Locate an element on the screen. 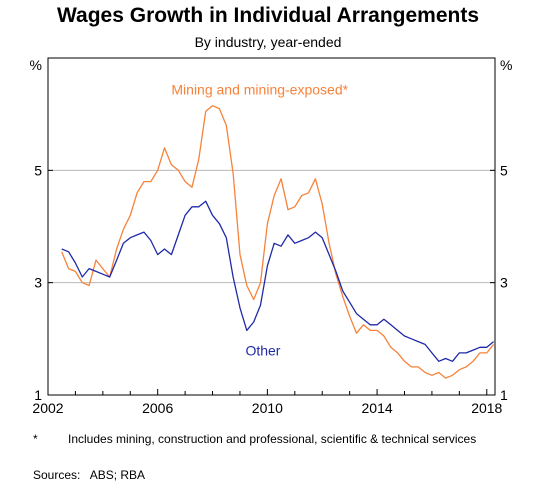 The width and height of the screenshot is (536, 498). y-axis-unit-right: % is located at coordinates (506, 65).